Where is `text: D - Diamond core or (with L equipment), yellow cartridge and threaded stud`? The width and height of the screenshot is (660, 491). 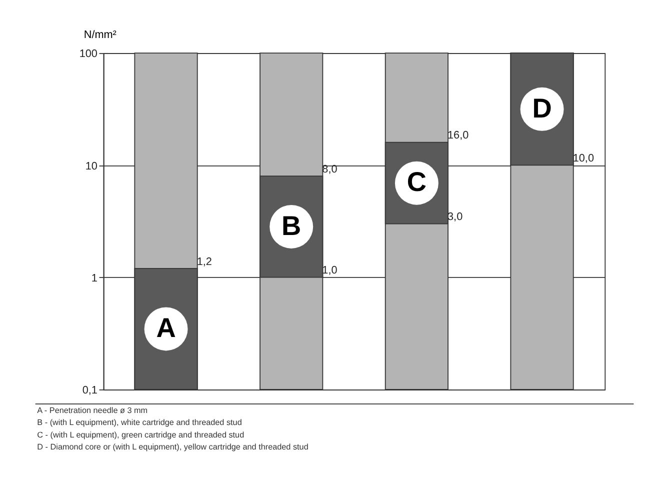 text: D - Diamond core or (with L equipment), yellow cartridge and threaded stud is located at coordinates (172, 447).